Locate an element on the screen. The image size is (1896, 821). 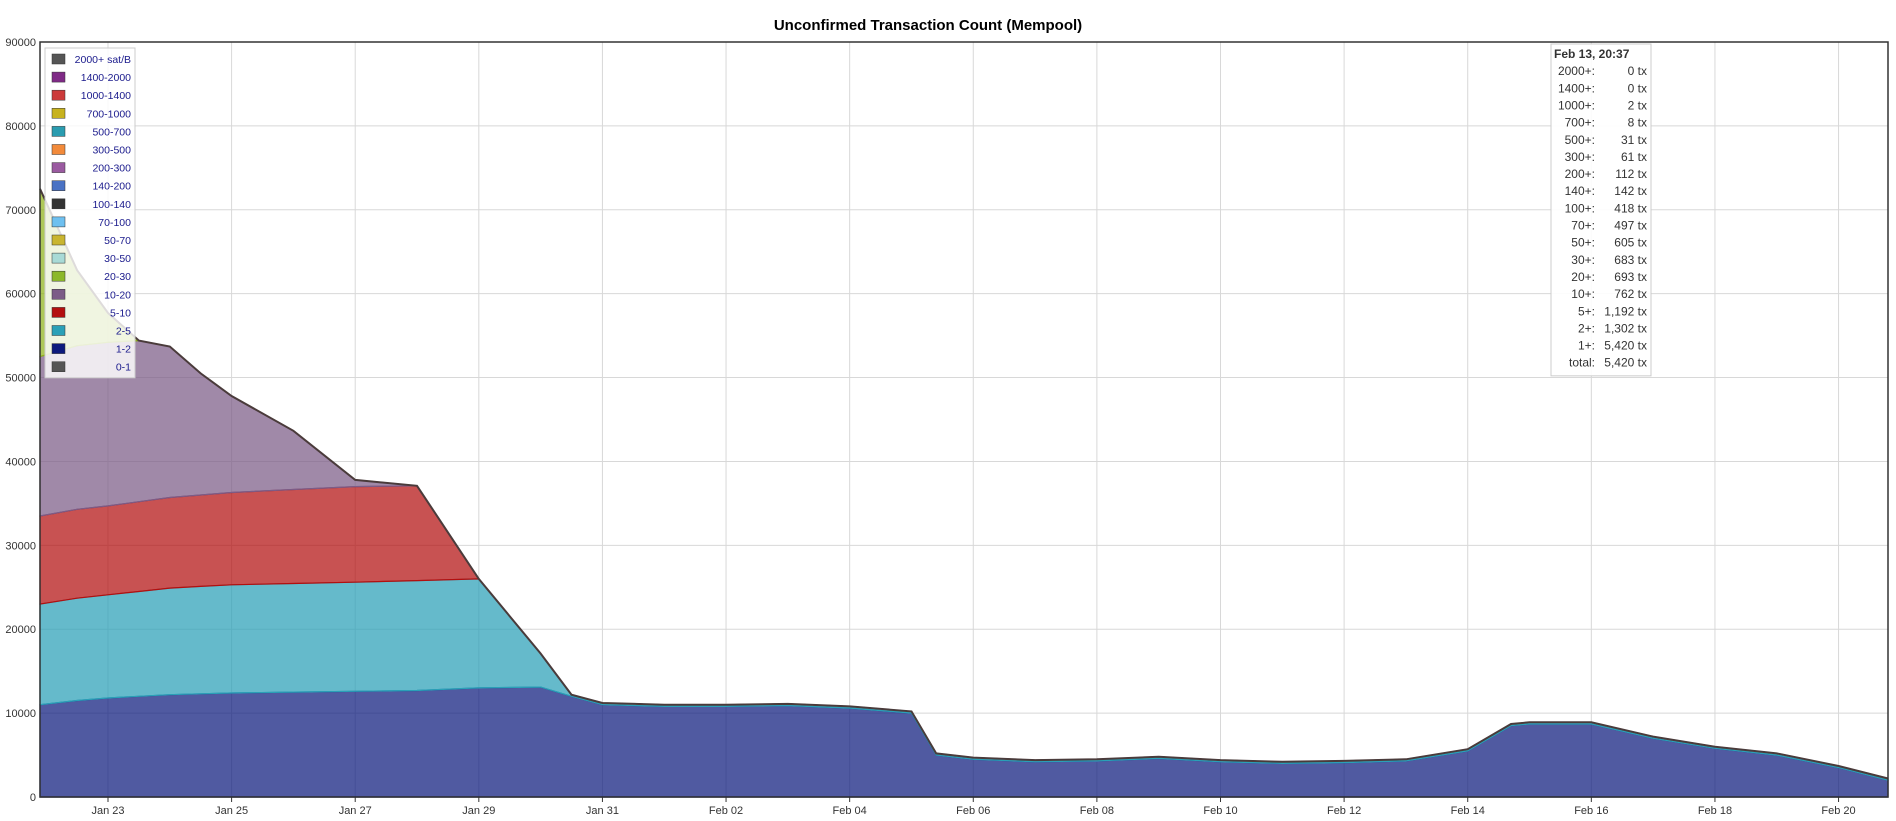
x-tick-label: Feb 04 is located at coordinates (850, 811).